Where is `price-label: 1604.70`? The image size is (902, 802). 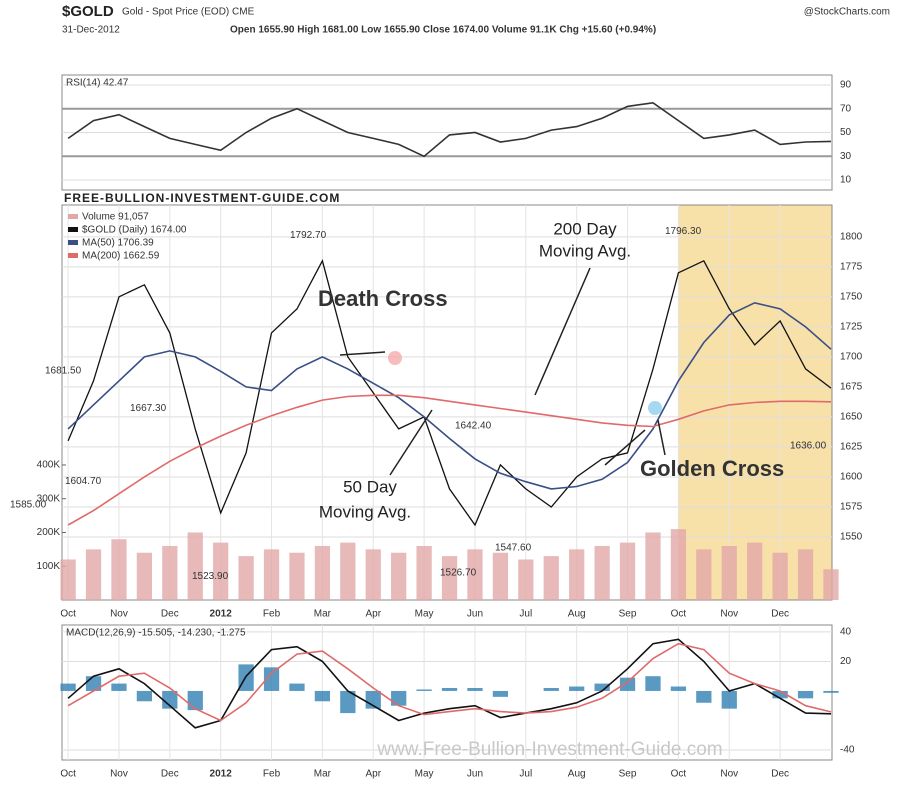
price-label: 1604.70 is located at coordinates (83, 481).